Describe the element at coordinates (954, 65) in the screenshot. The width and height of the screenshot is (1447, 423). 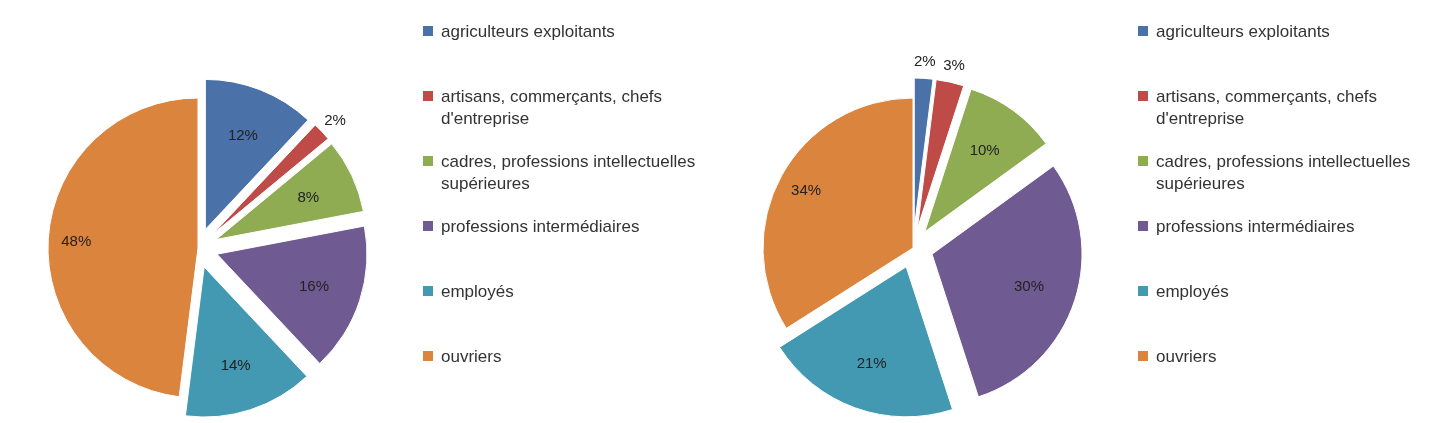
I see `data-label: 3%` at that location.